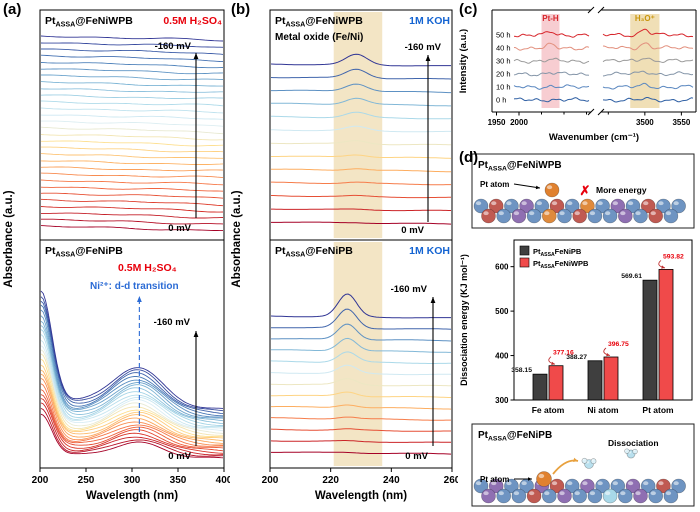 This screenshot has height=512, width=700. I want to click on c-x-axis-title: Wavenumber (cm⁻¹), so click(594, 137).